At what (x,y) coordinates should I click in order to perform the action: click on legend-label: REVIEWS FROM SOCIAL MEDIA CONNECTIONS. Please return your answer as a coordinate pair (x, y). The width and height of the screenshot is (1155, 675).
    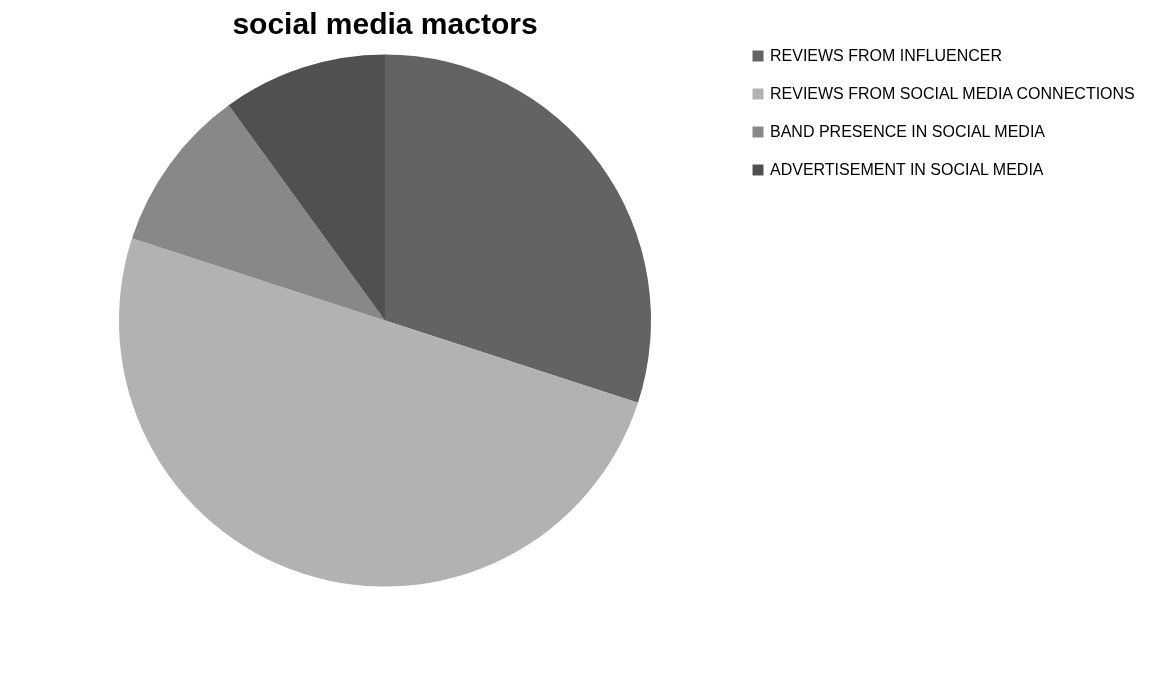
    Looking at the image, I should click on (952, 93).